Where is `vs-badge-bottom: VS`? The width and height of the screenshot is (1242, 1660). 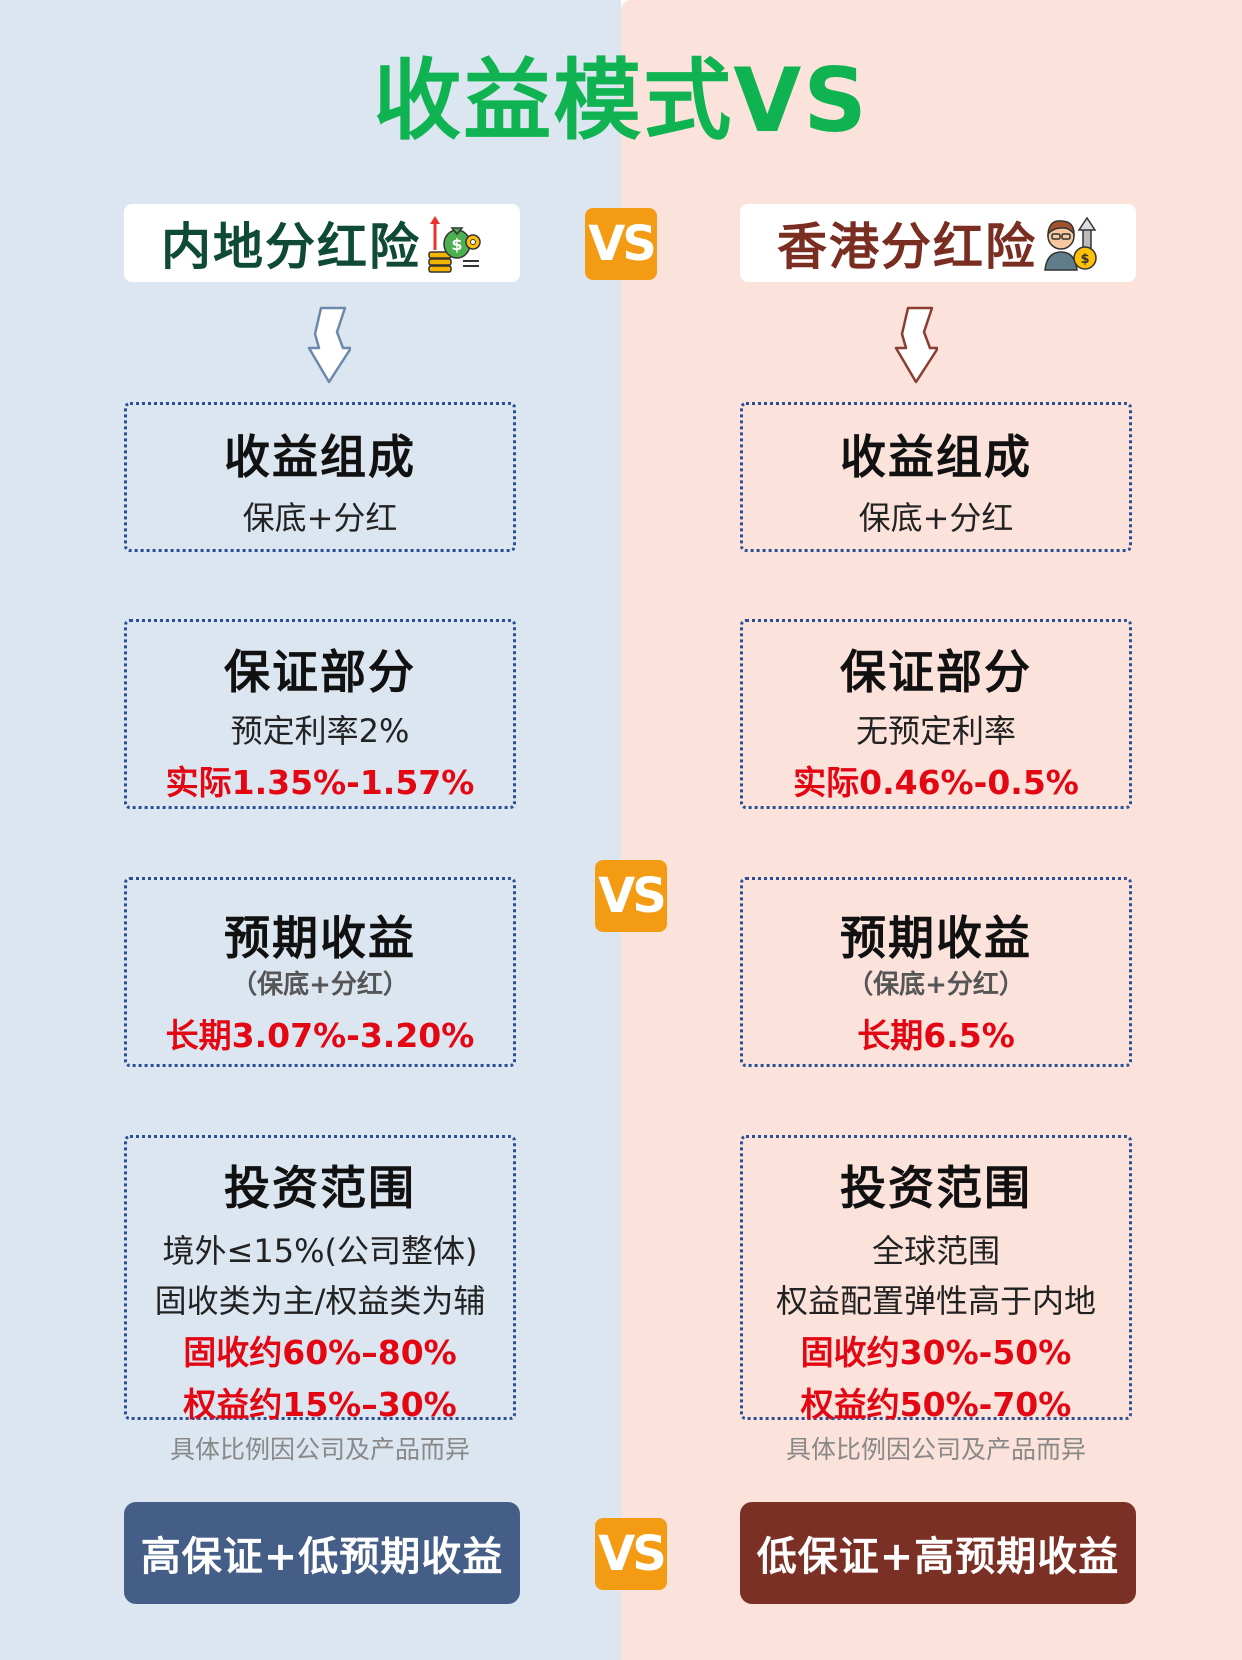 vs-badge-bottom: VS is located at coordinates (631, 1554).